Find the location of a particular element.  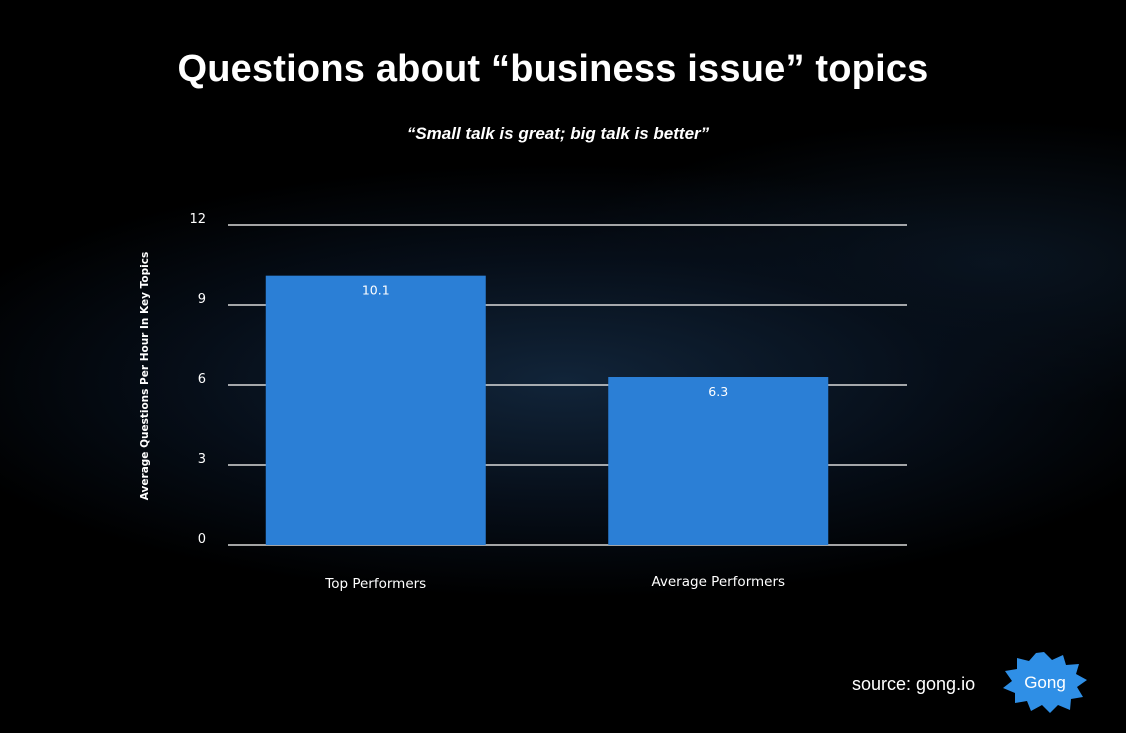

y-tick-label: 6 is located at coordinates (202, 379).